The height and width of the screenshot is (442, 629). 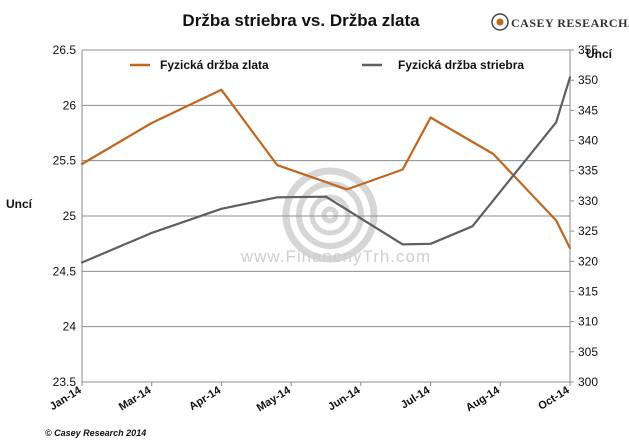 What do you see at coordinates (65, 161) in the screenshot?
I see `left-tick-label: 25.5` at bounding box center [65, 161].